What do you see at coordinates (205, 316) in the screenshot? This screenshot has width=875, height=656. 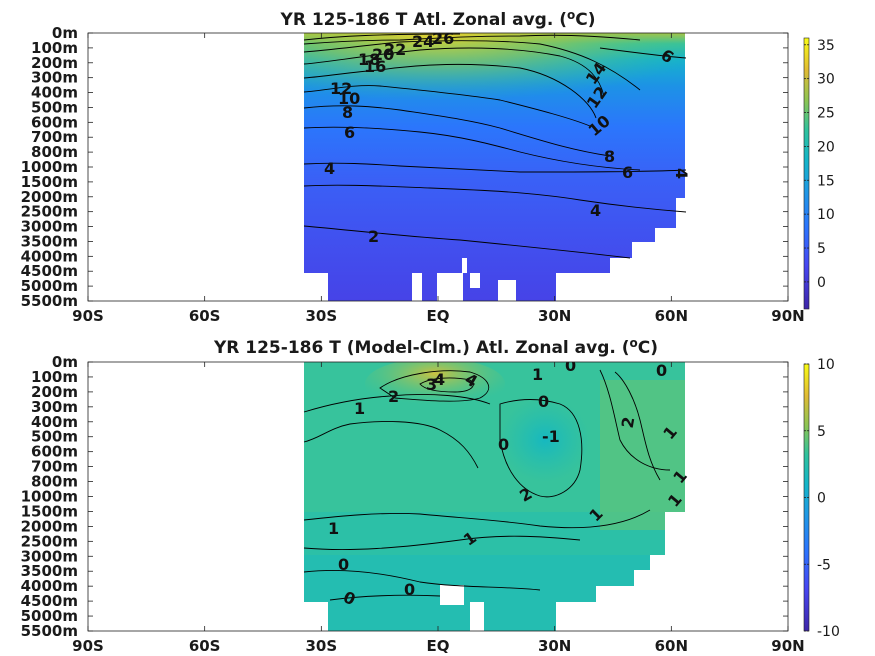 I see `x-tick-label: 60S` at bounding box center [205, 316].